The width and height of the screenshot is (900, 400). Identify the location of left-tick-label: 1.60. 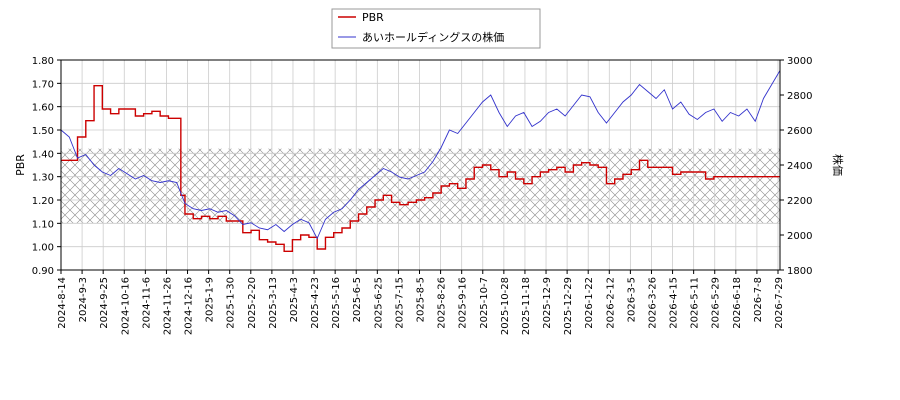
(43, 108).